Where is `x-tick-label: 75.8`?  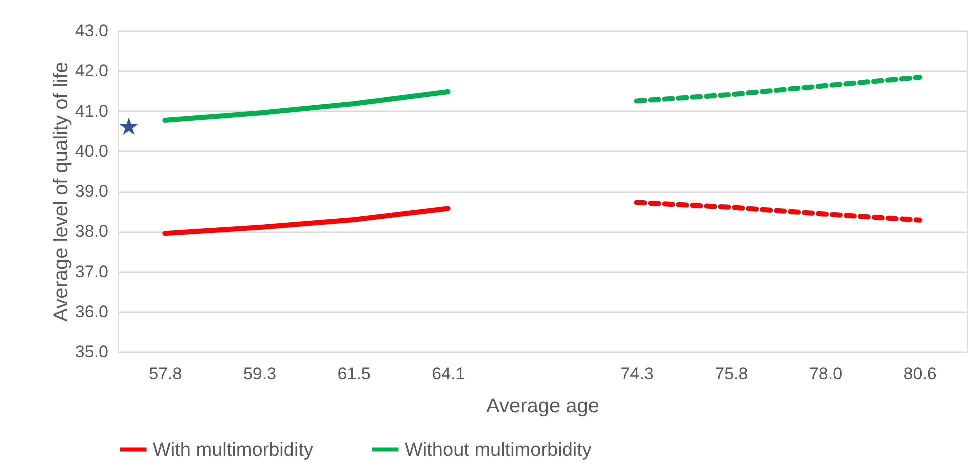
x-tick-label: 75.8 is located at coordinates (731, 374).